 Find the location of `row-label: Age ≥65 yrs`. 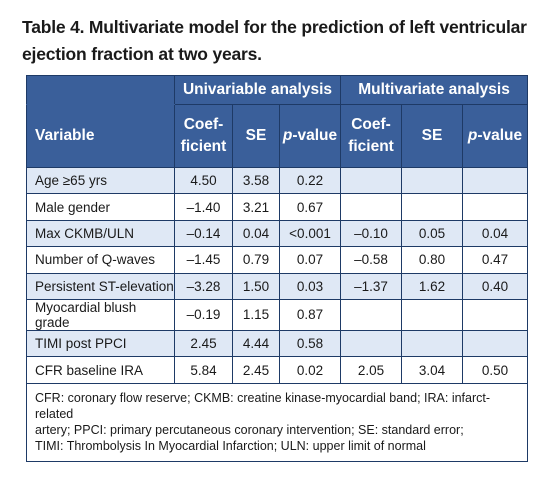

row-label: Age ≥65 yrs is located at coordinates (100, 180).